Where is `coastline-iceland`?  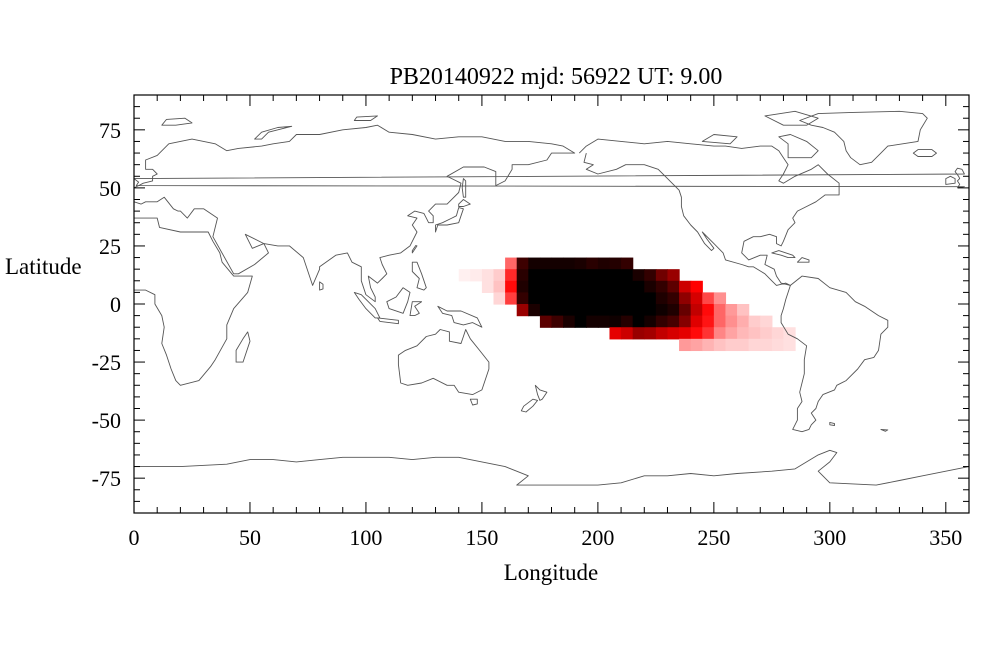 coastline-iceland is located at coordinates (924, 153).